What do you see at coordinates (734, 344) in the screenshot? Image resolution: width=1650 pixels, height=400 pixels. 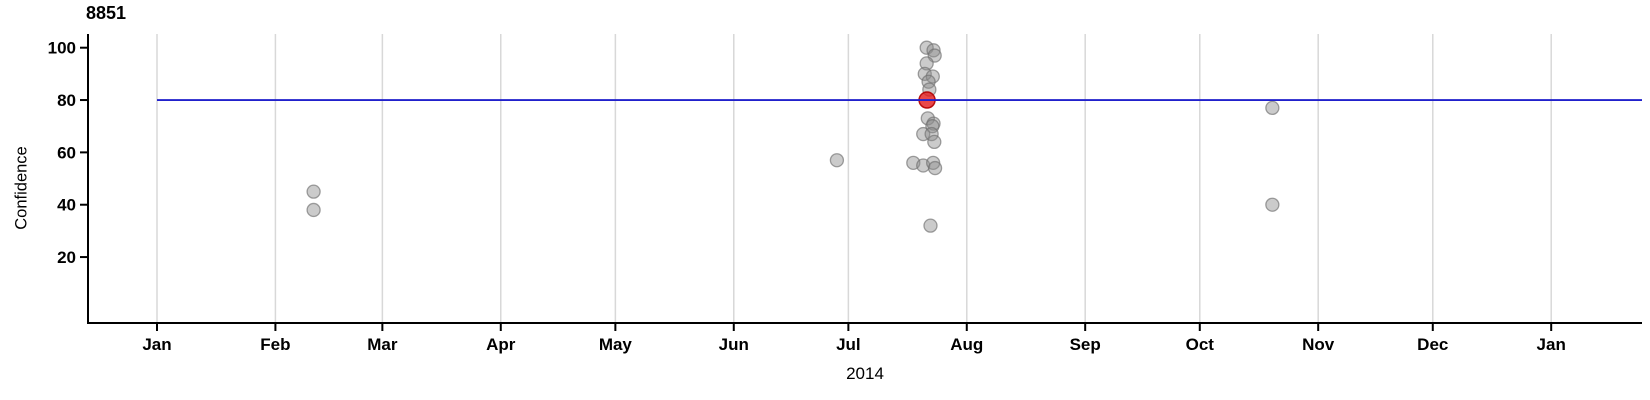 I see `x-tick-label: Jun` at bounding box center [734, 344].